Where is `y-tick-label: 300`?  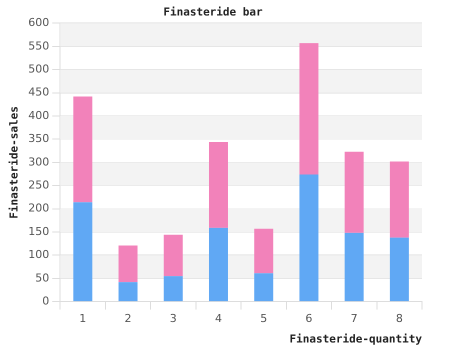 y-tick-label: 300 is located at coordinates (39, 161).